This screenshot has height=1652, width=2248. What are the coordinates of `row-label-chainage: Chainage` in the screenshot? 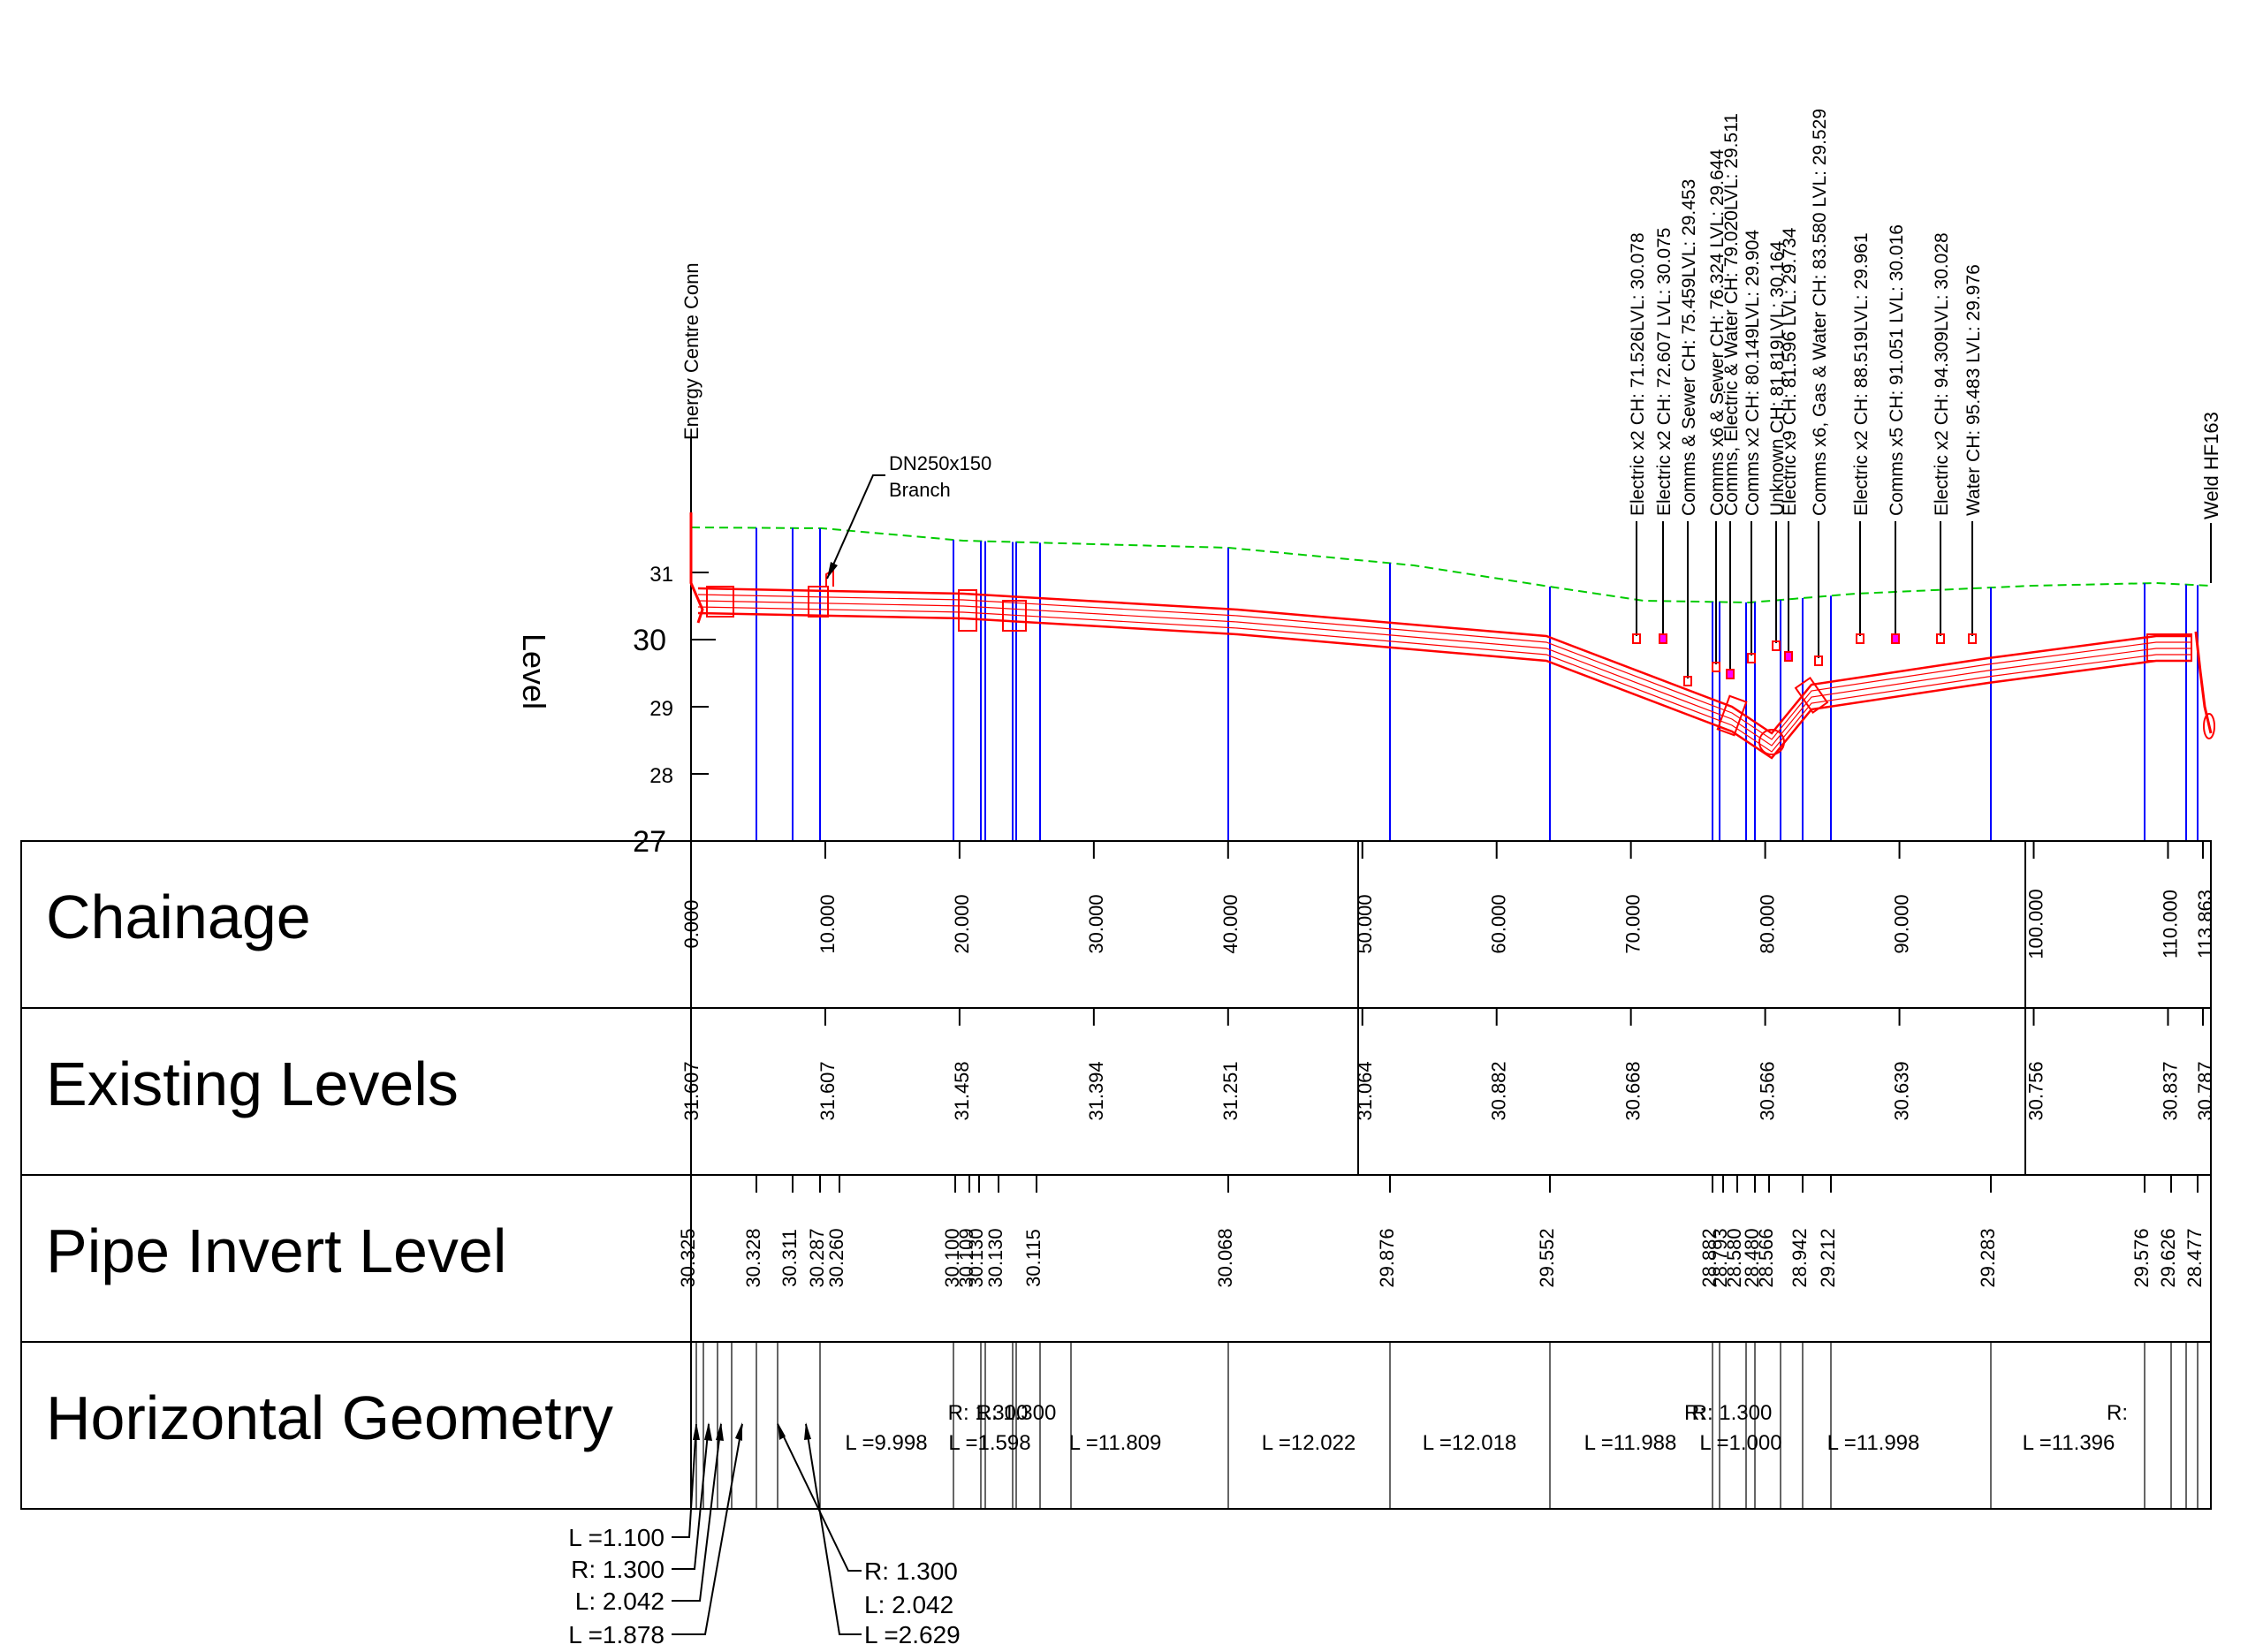 It's located at (178, 917).